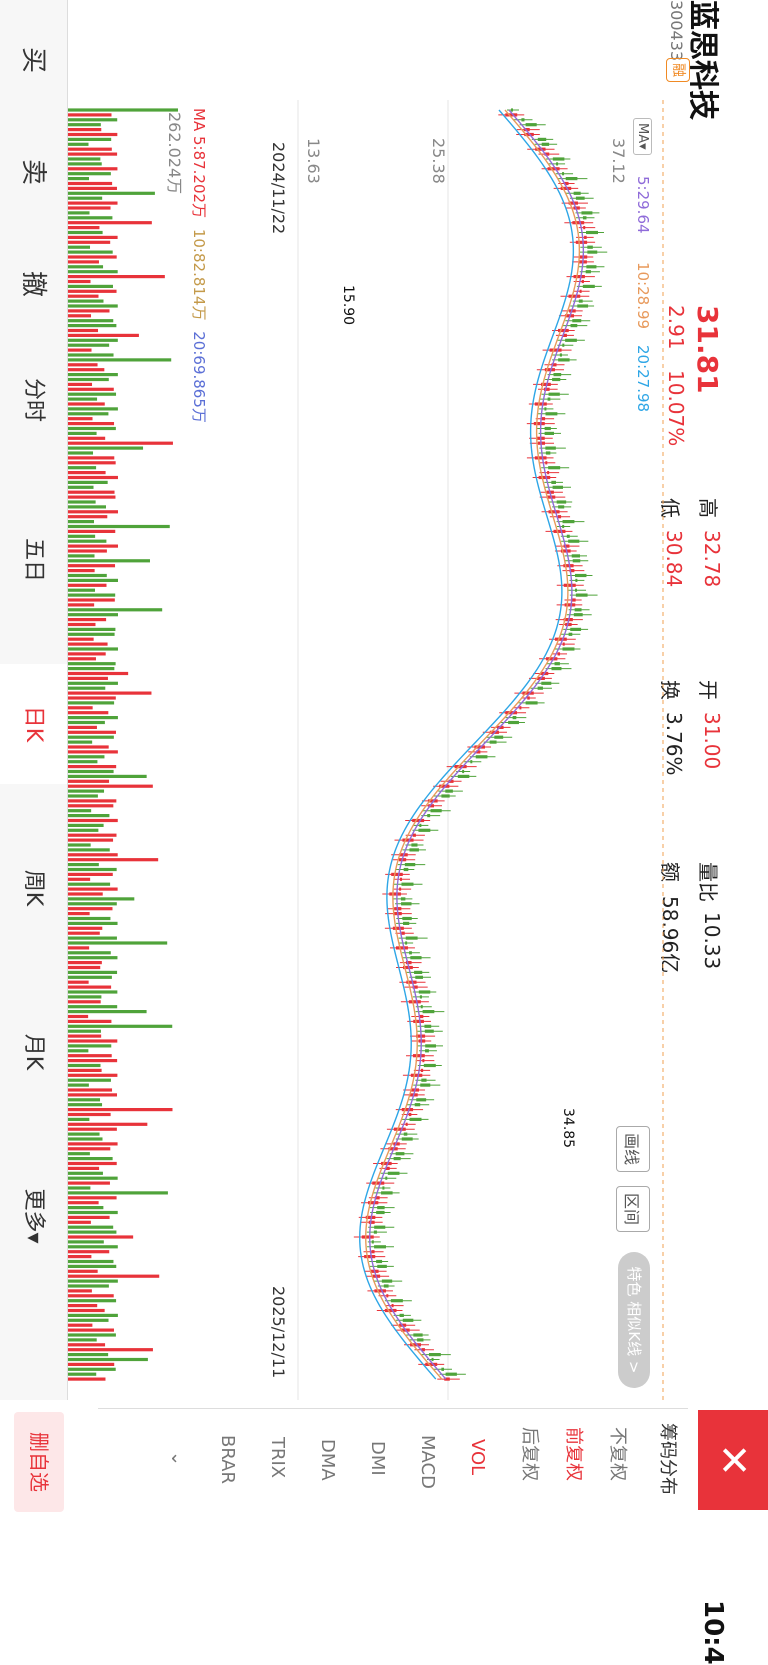 The width and height of the screenshot is (768, 1665). What do you see at coordinates (227, 1459) in the screenshot?
I see `indicator-brar: BRAR` at bounding box center [227, 1459].